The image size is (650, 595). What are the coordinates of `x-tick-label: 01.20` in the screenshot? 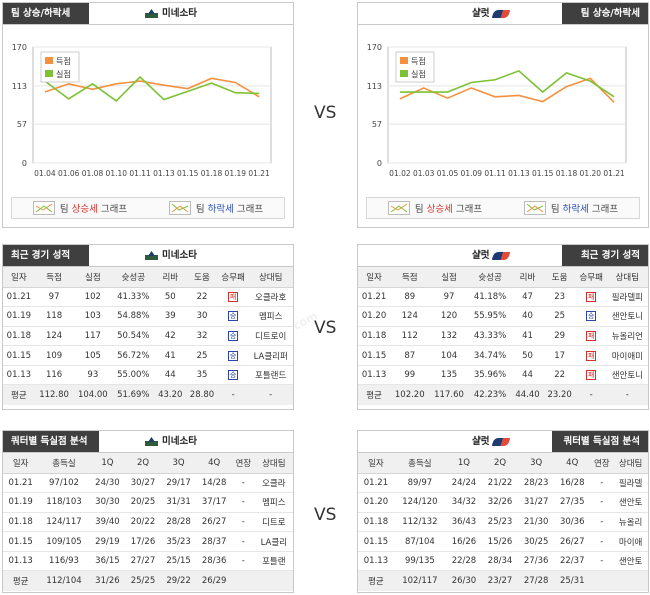 It's located at (591, 173).